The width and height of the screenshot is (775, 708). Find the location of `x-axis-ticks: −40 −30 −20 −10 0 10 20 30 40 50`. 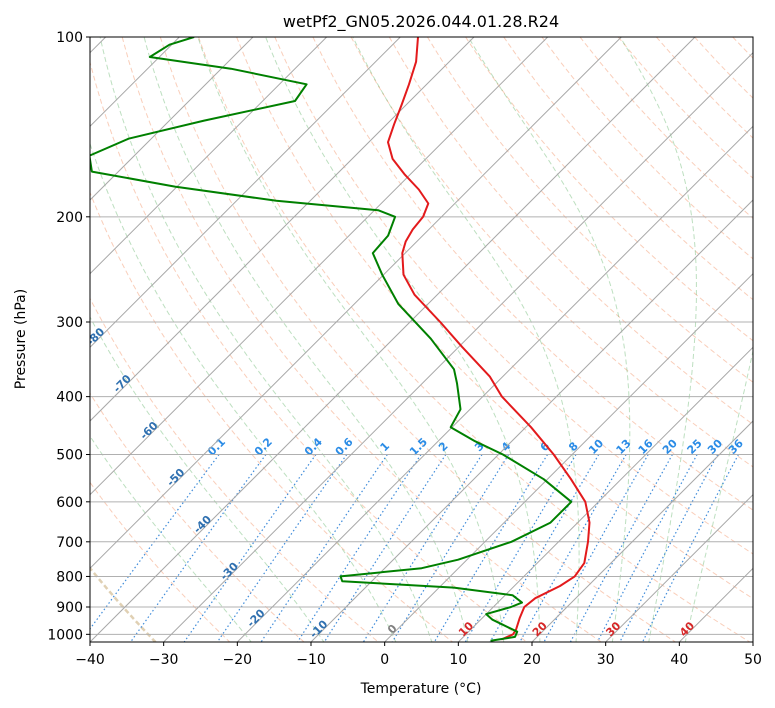

x-axis-ticks: −40 −30 −20 −10 0 10 20 30 40 50 is located at coordinates (418, 655).